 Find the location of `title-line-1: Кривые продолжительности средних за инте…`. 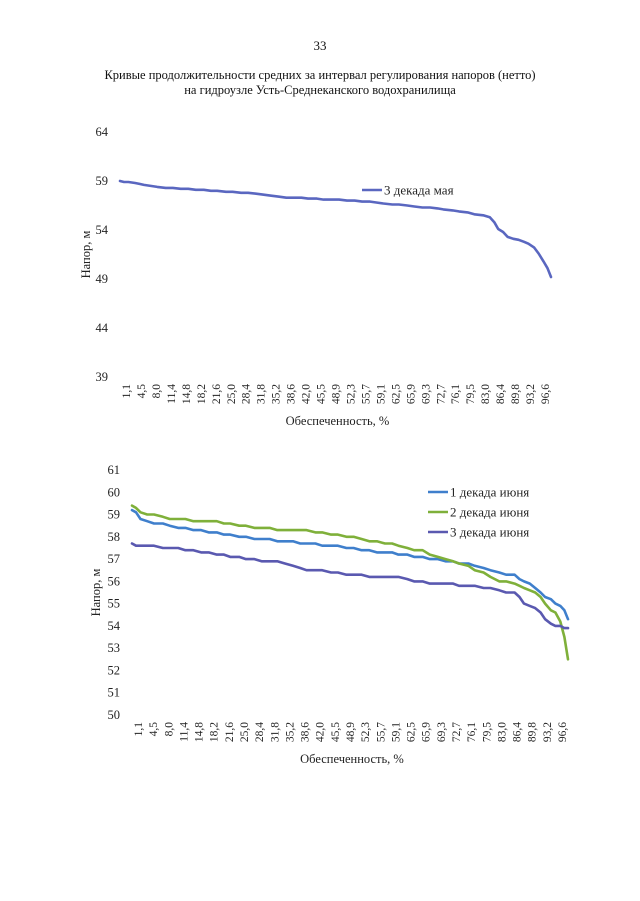

title-line-1: Кривые продолжительности средних за инте… is located at coordinates (320, 75).